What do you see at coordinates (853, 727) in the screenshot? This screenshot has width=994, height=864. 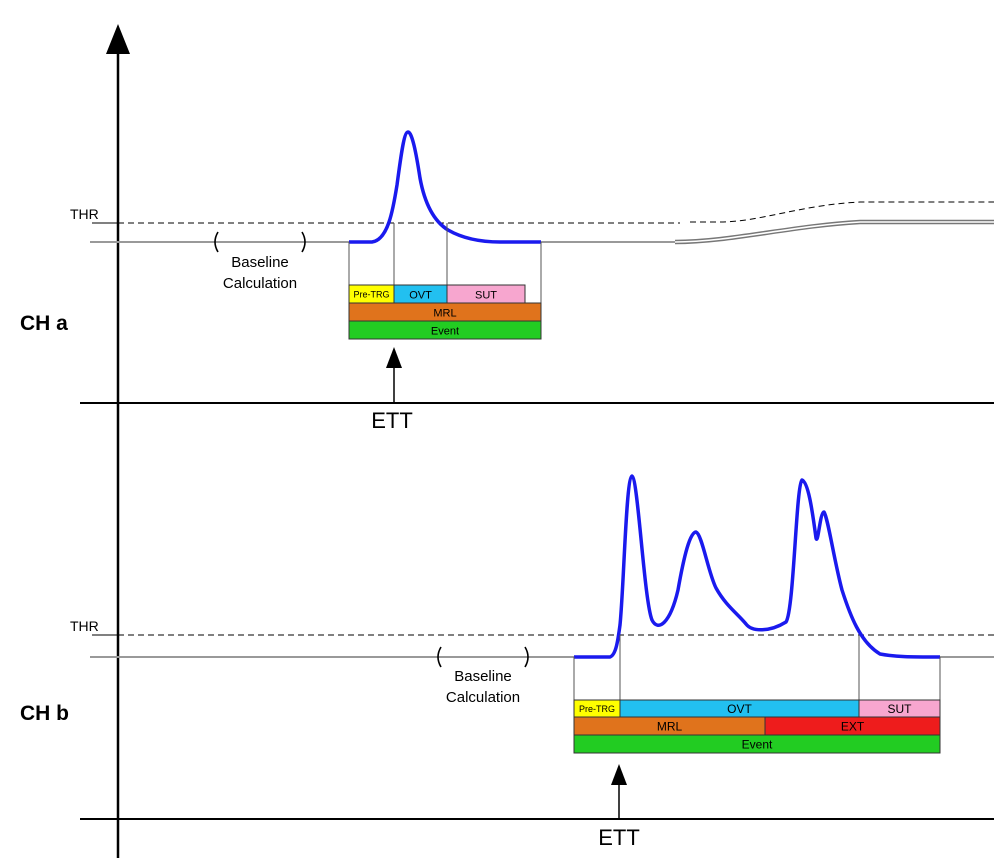 I see `channel-b-ext-label: EXT` at bounding box center [853, 727].